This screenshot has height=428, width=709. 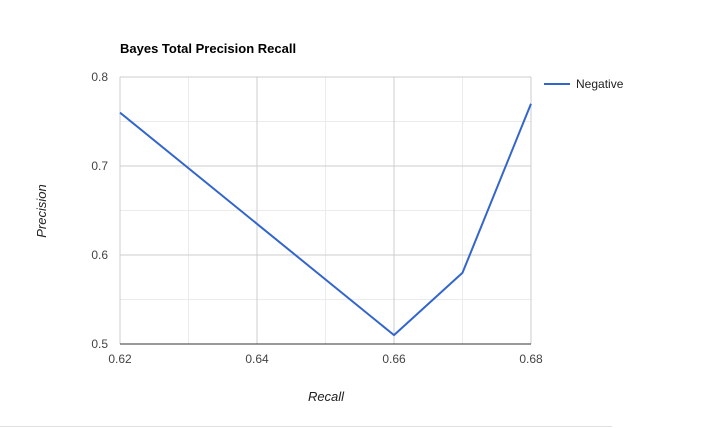 What do you see at coordinates (99, 210) in the screenshot?
I see `y-axis-ticks: 0.8 0.7 0.6 0.5` at bounding box center [99, 210].